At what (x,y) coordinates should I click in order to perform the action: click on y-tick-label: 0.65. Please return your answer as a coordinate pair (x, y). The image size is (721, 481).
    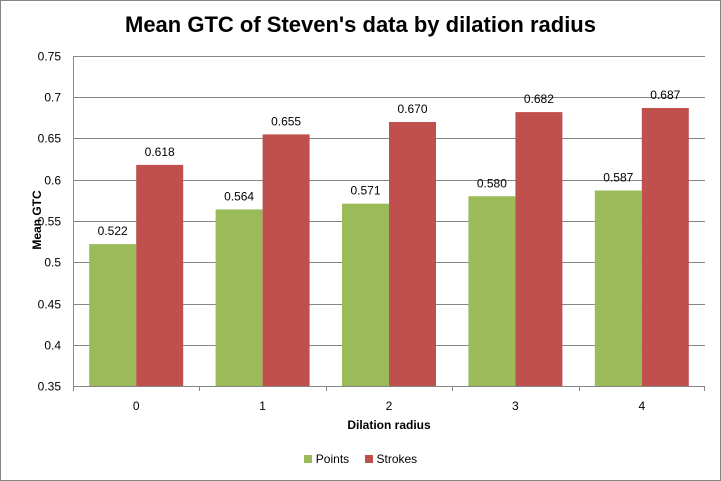
    Looking at the image, I should click on (50, 139).